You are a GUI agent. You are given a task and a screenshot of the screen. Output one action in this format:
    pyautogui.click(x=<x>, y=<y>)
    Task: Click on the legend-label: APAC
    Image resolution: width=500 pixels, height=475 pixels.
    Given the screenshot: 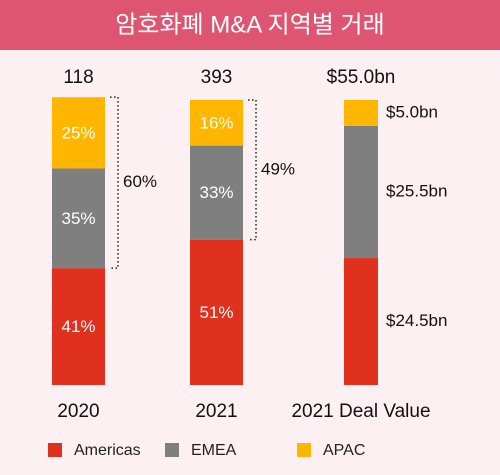 What is the action you would take?
    pyautogui.click(x=344, y=450)
    